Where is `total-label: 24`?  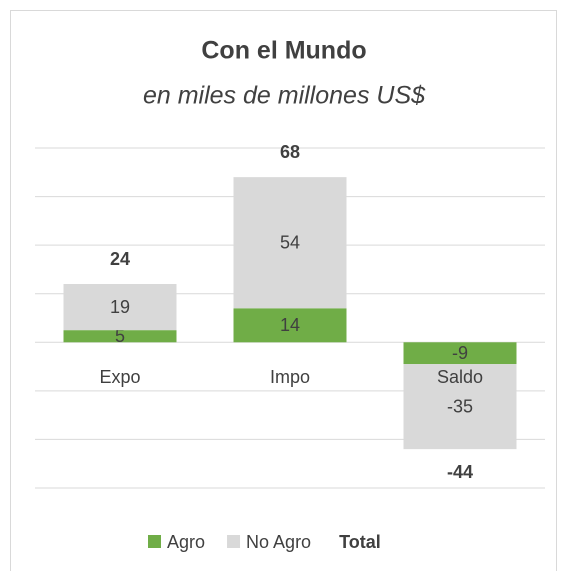
total-label: 24 is located at coordinates (120, 259).